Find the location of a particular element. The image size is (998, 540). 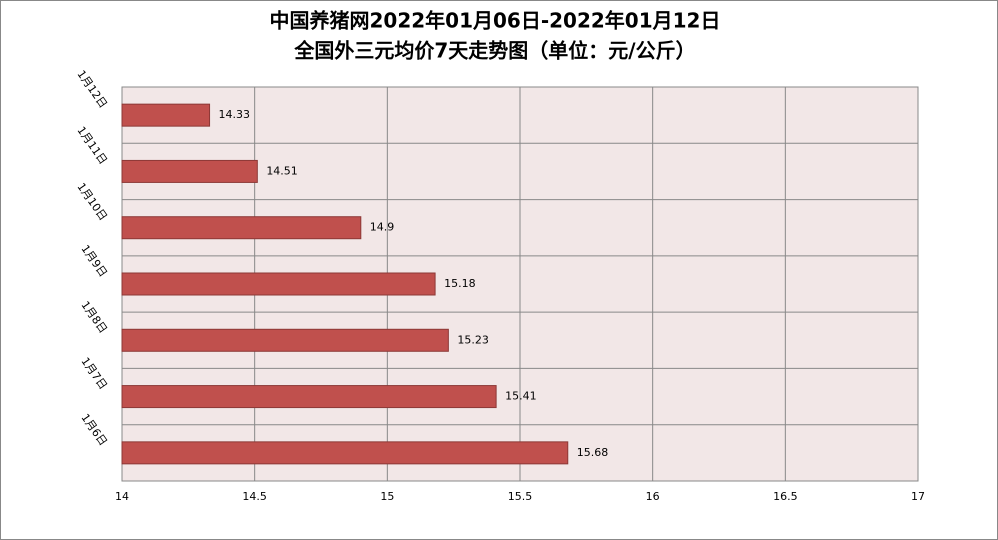

data-label: 14.9 is located at coordinates (382, 227).